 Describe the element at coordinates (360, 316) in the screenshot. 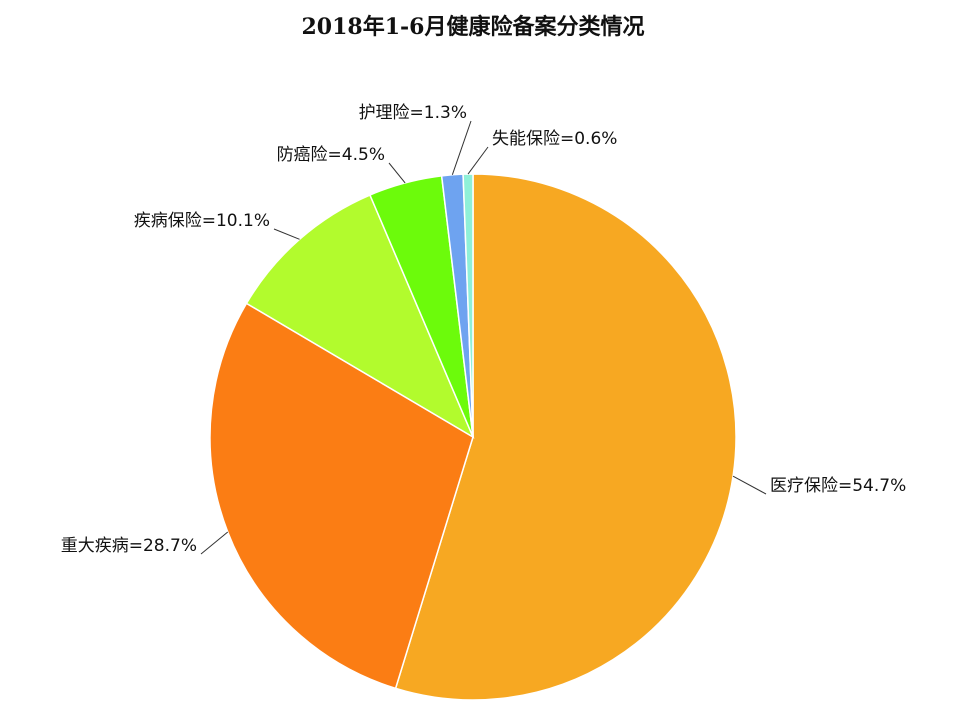

I see `pie-slice` at that location.